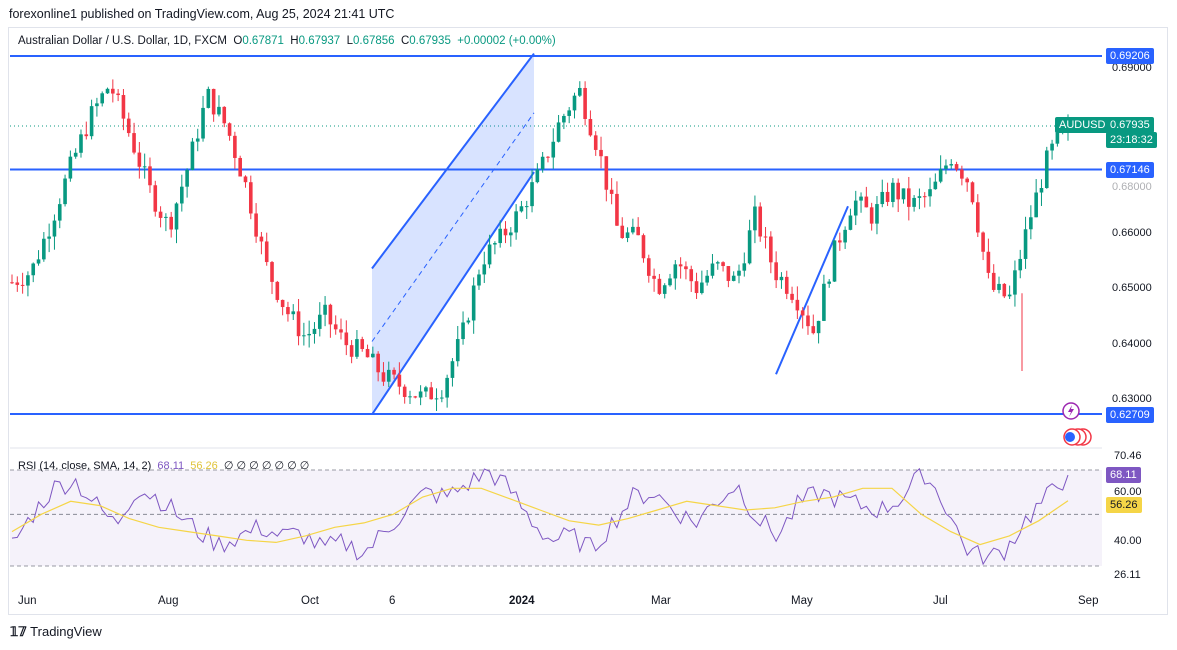 The width and height of the screenshot is (1177, 650). What do you see at coordinates (56, 632) in the screenshot?
I see `tradingview-logo: 𝟙𝟟 TradingView` at bounding box center [56, 632].